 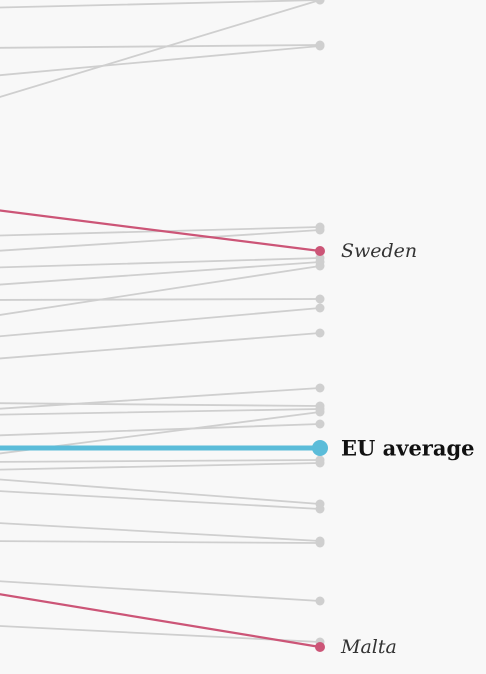 I want to click on sweden-line, so click(x=160, y=229).